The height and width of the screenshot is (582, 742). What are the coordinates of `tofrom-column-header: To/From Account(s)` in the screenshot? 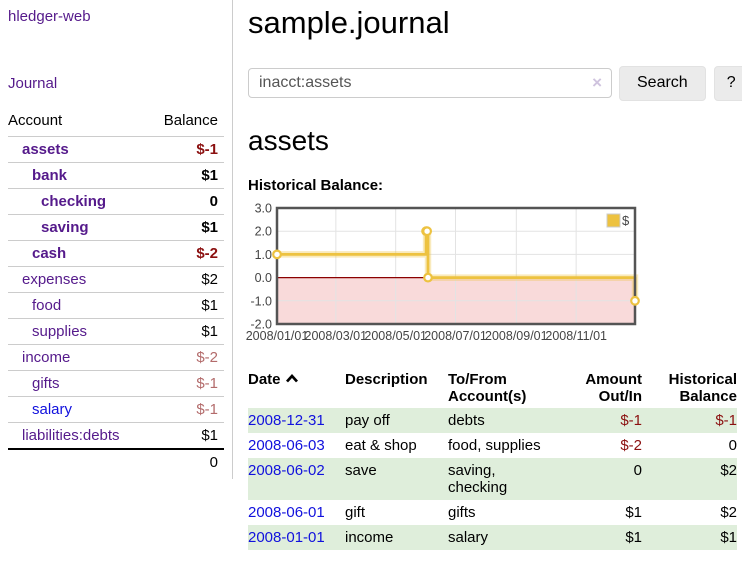 It's located at (509, 388).